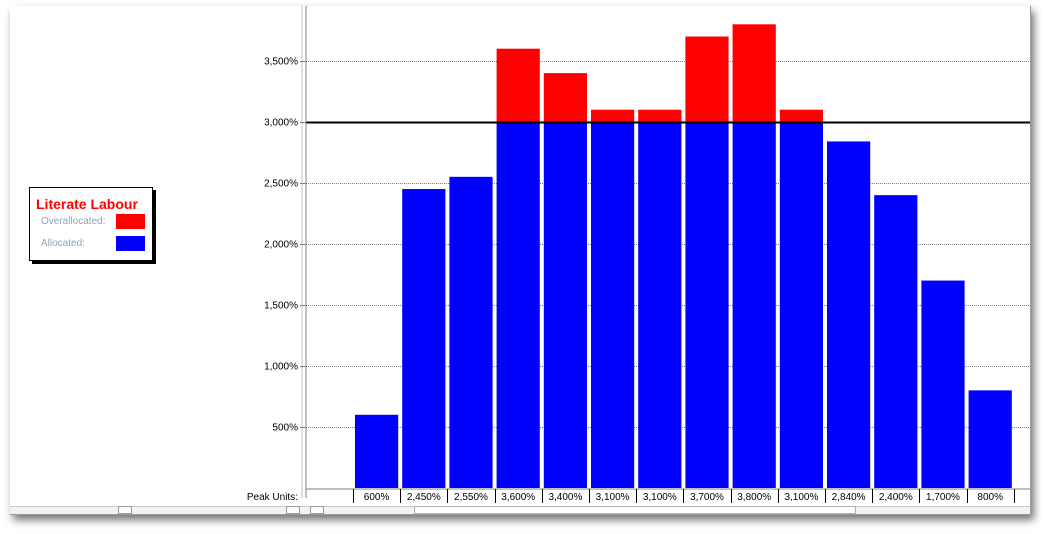 This screenshot has height=534, width=1045. What do you see at coordinates (130, 243) in the screenshot?
I see `legend-swatch-allocated` at bounding box center [130, 243].